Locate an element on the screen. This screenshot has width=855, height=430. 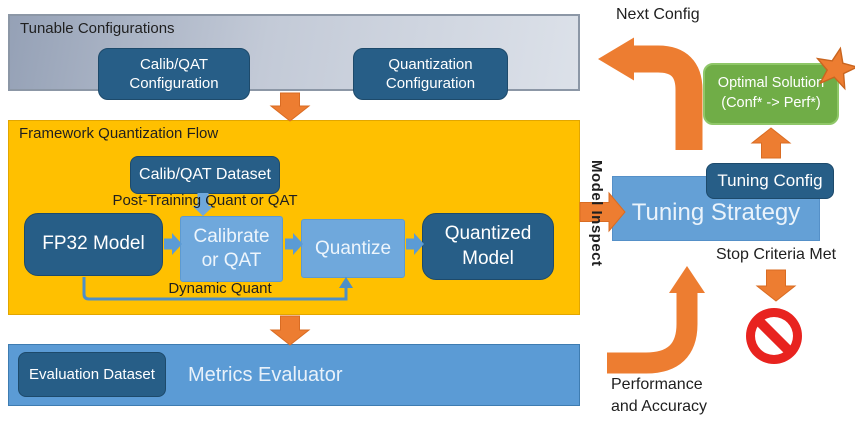
fp32-model-box: FP32 Model is located at coordinates (93, 244).